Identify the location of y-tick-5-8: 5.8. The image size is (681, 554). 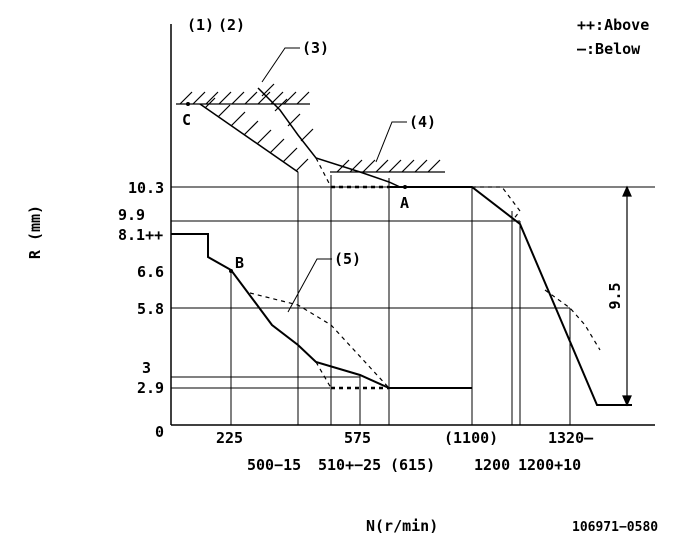
(150, 309).